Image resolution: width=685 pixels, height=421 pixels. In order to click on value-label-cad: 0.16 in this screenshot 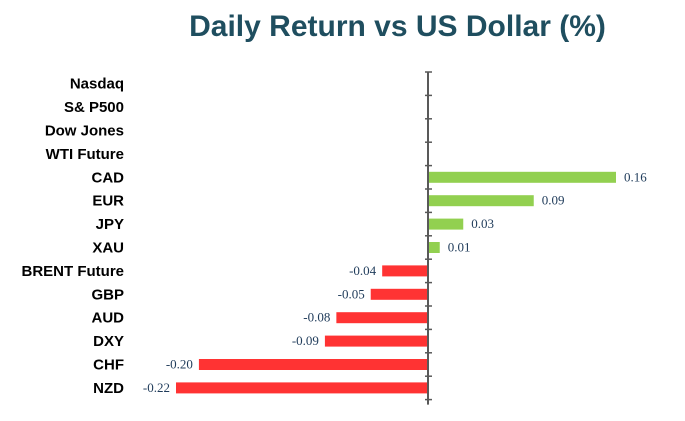, I will do `click(635, 176)`.